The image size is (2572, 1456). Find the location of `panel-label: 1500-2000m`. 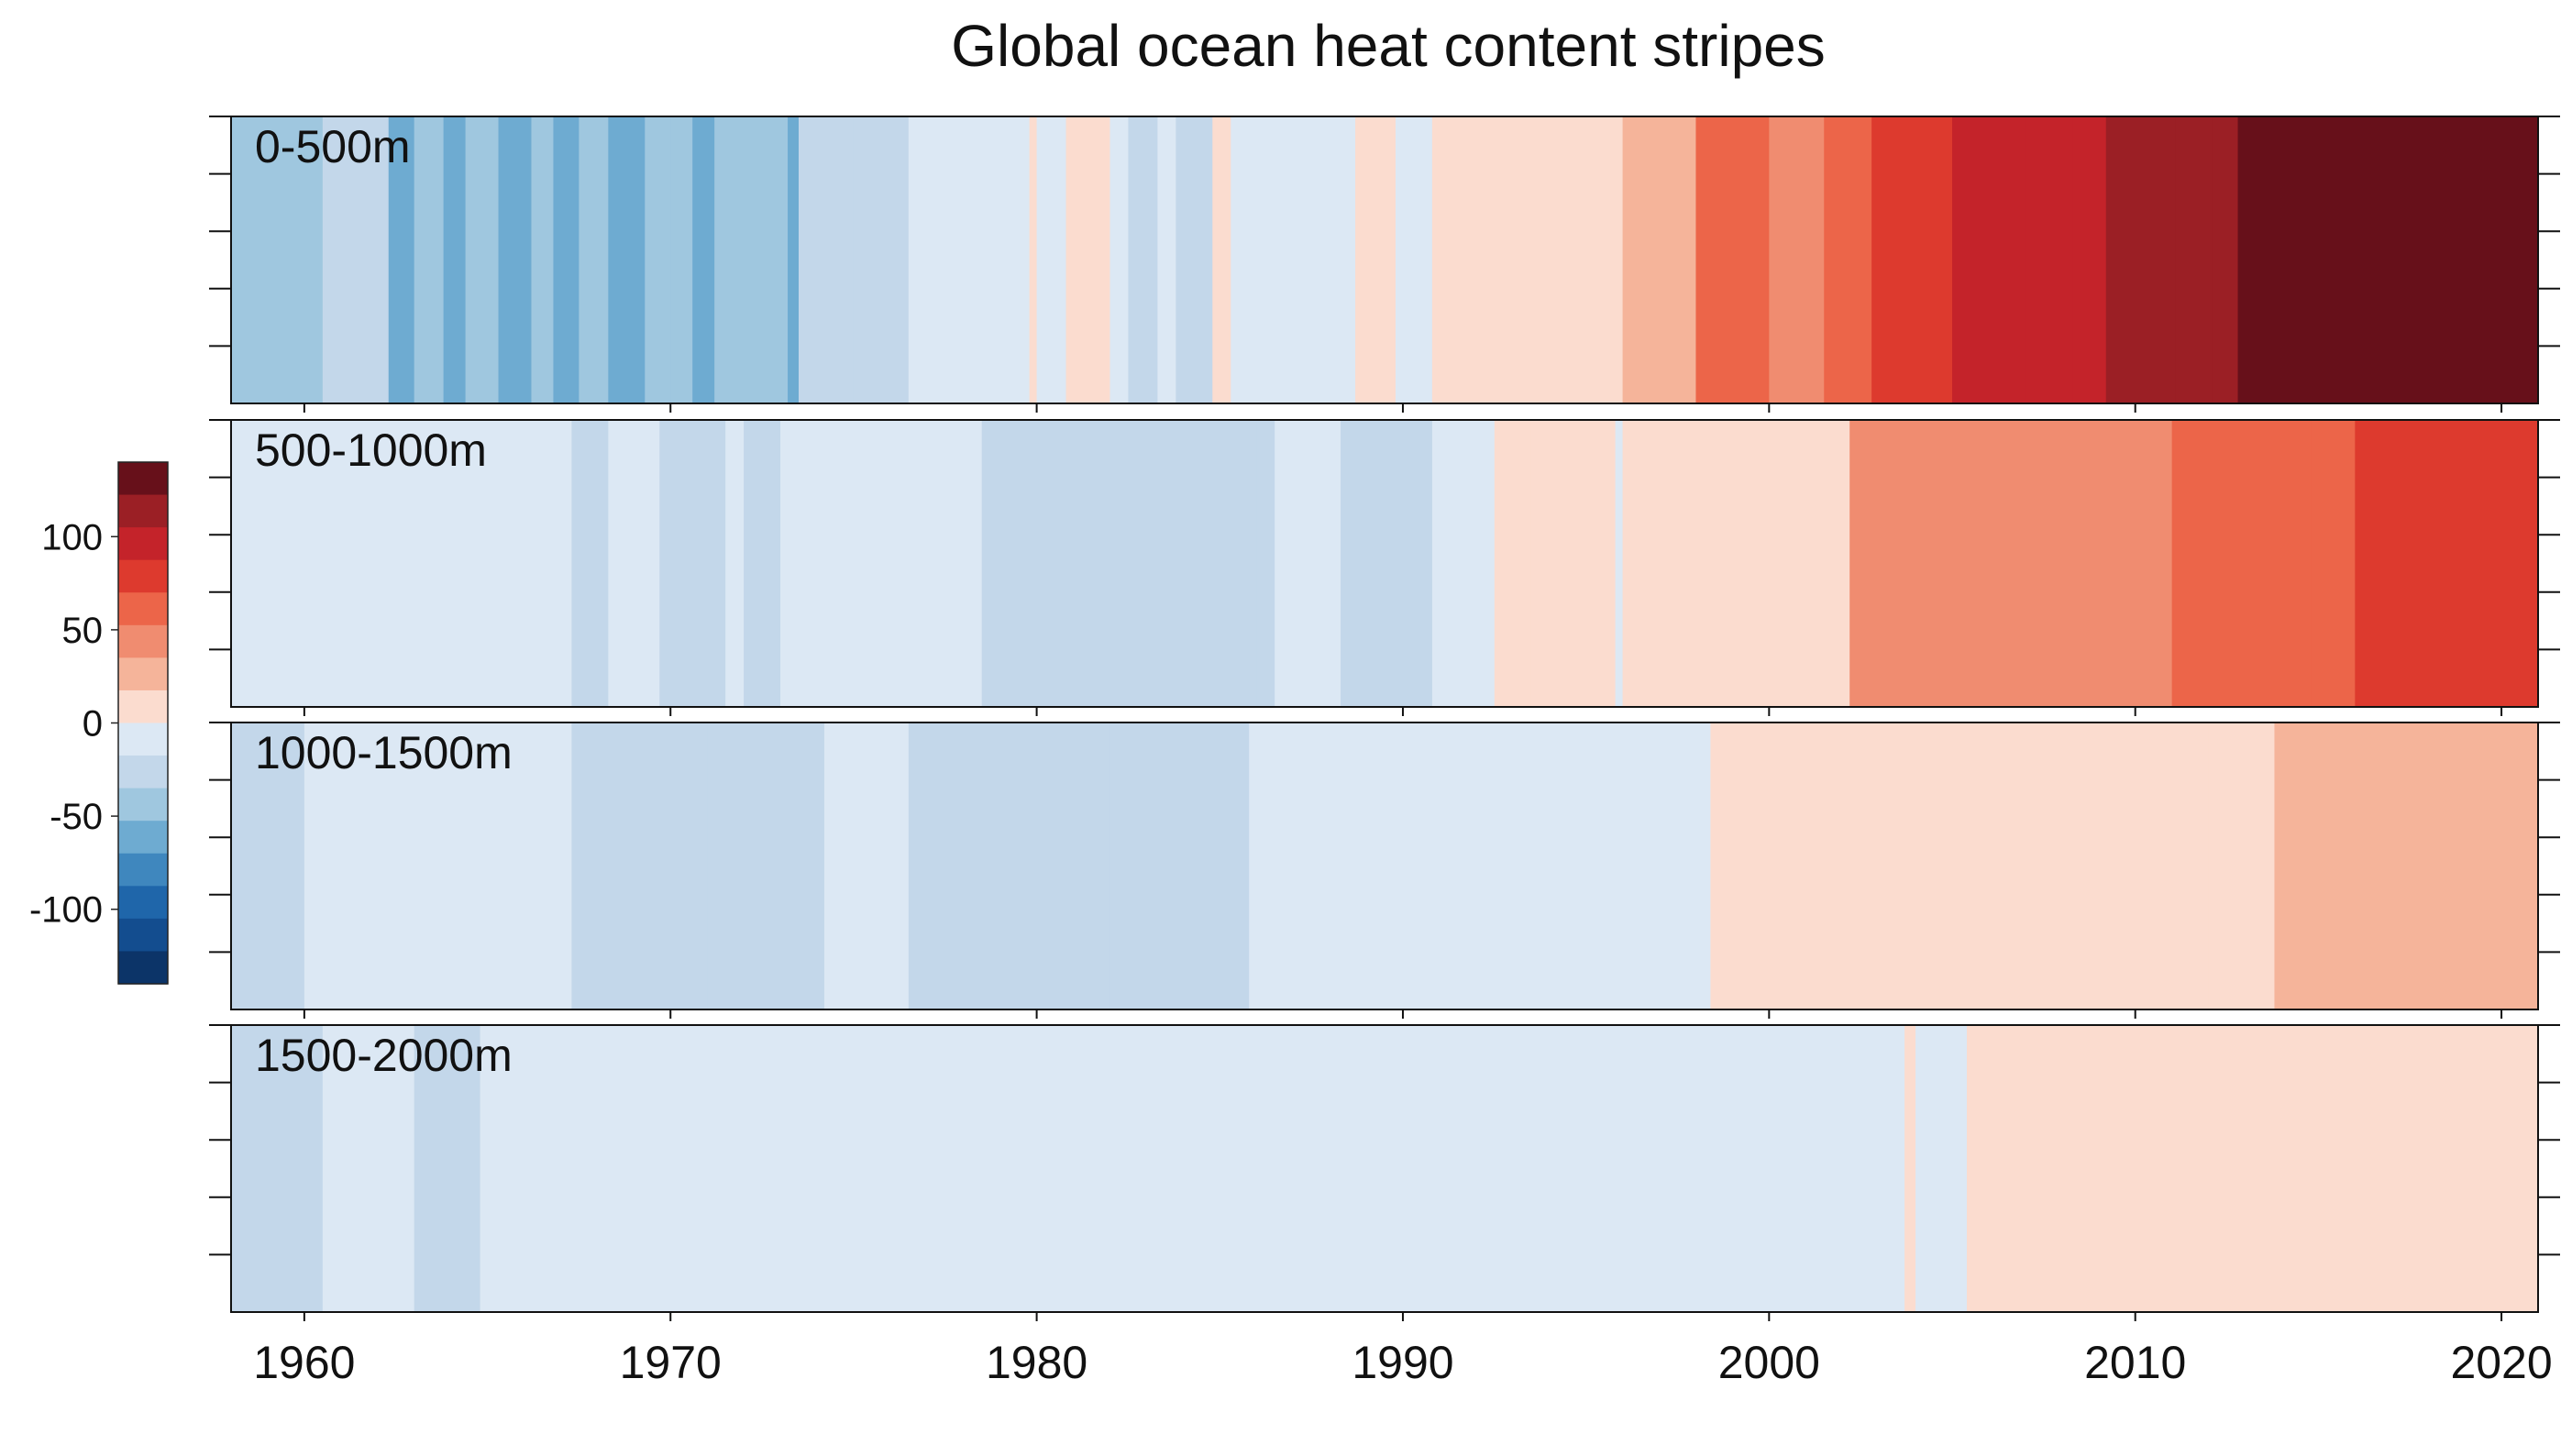

panel-label: 1500-2000m is located at coordinates (384, 1055).